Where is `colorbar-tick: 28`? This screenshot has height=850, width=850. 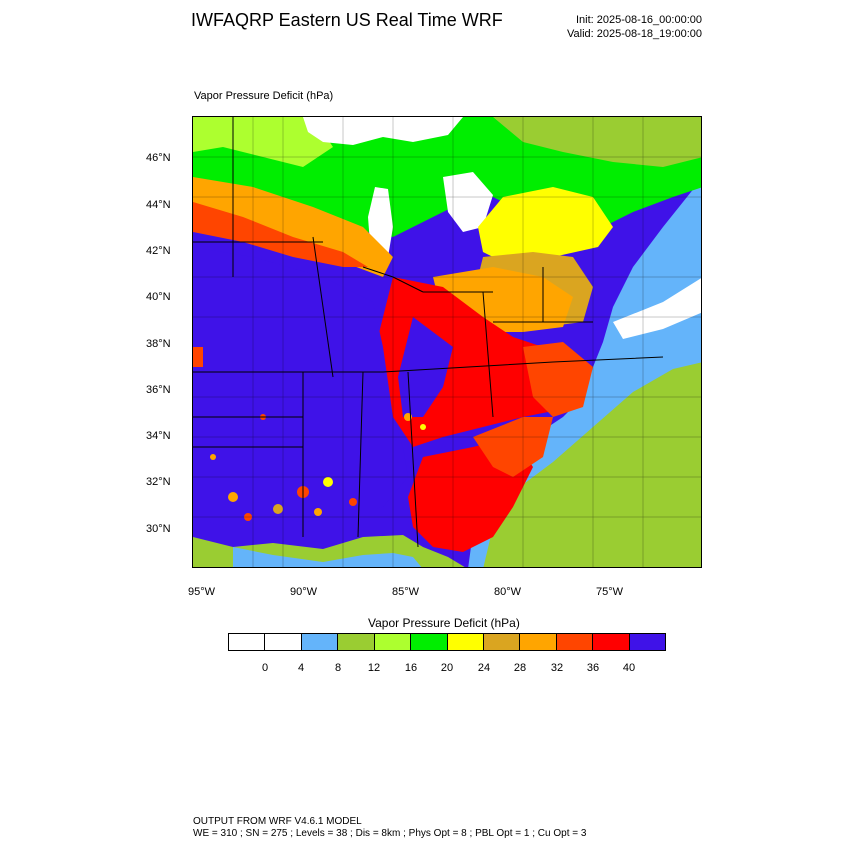
colorbar-tick: 28 is located at coordinates (520, 668).